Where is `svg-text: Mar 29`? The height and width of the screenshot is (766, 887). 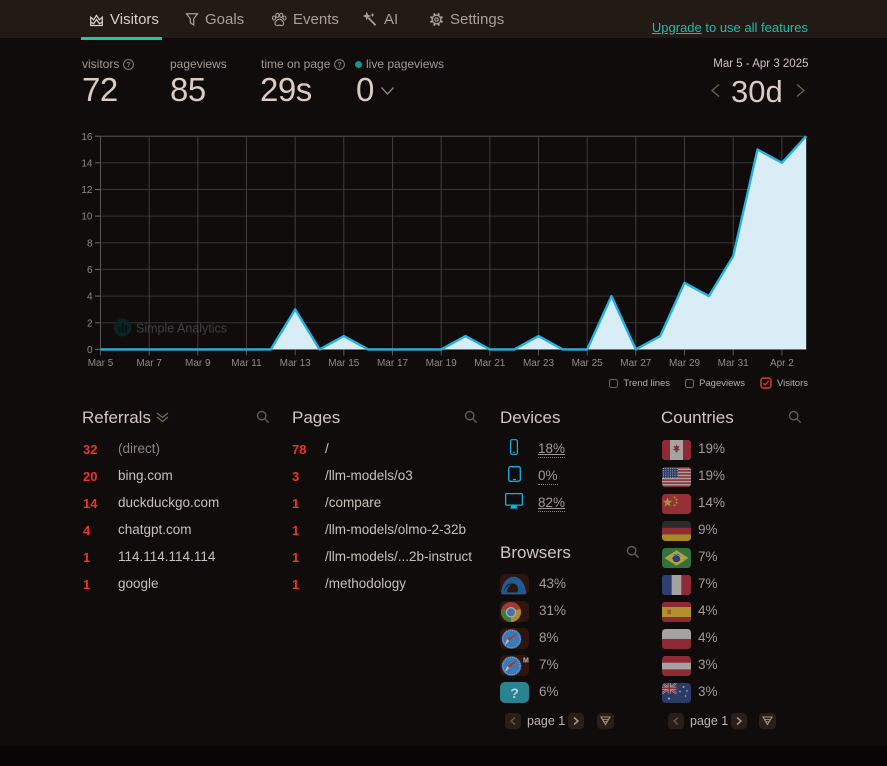 svg-text: Mar 29 is located at coordinates (685, 363).